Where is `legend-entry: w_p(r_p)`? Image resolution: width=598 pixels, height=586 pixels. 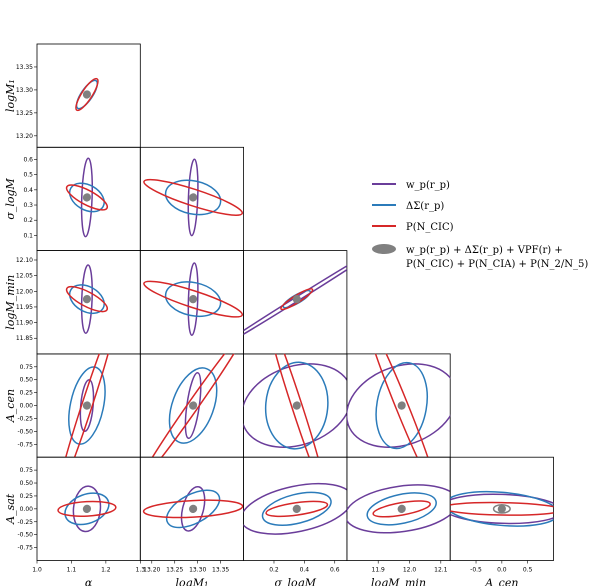
legend-entry: w_p(r_p) is located at coordinates (428, 185).